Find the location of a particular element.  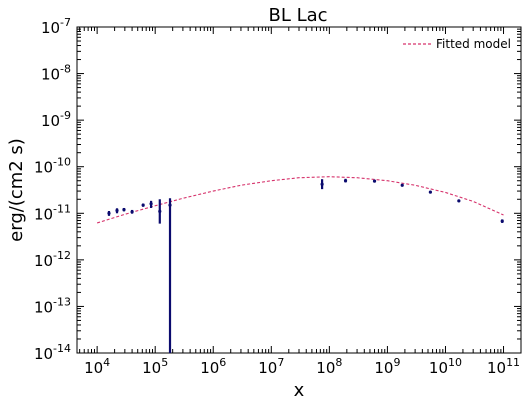

y-axis-label: erg/(cm2 s) is located at coordinates (16, 190).